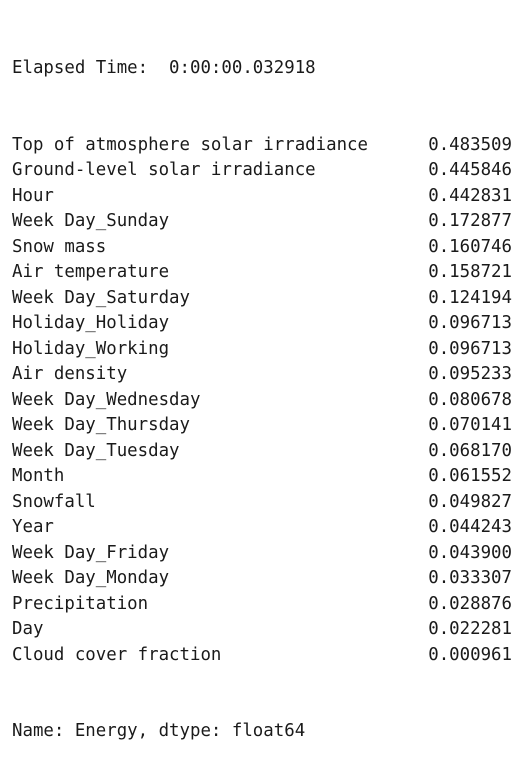 The image size is (523, 770). What do you see at coordinates (101, 297) in the screenshot?
I see `series-row-name: Week Day_Saturday` at bounding box center [101, 297].